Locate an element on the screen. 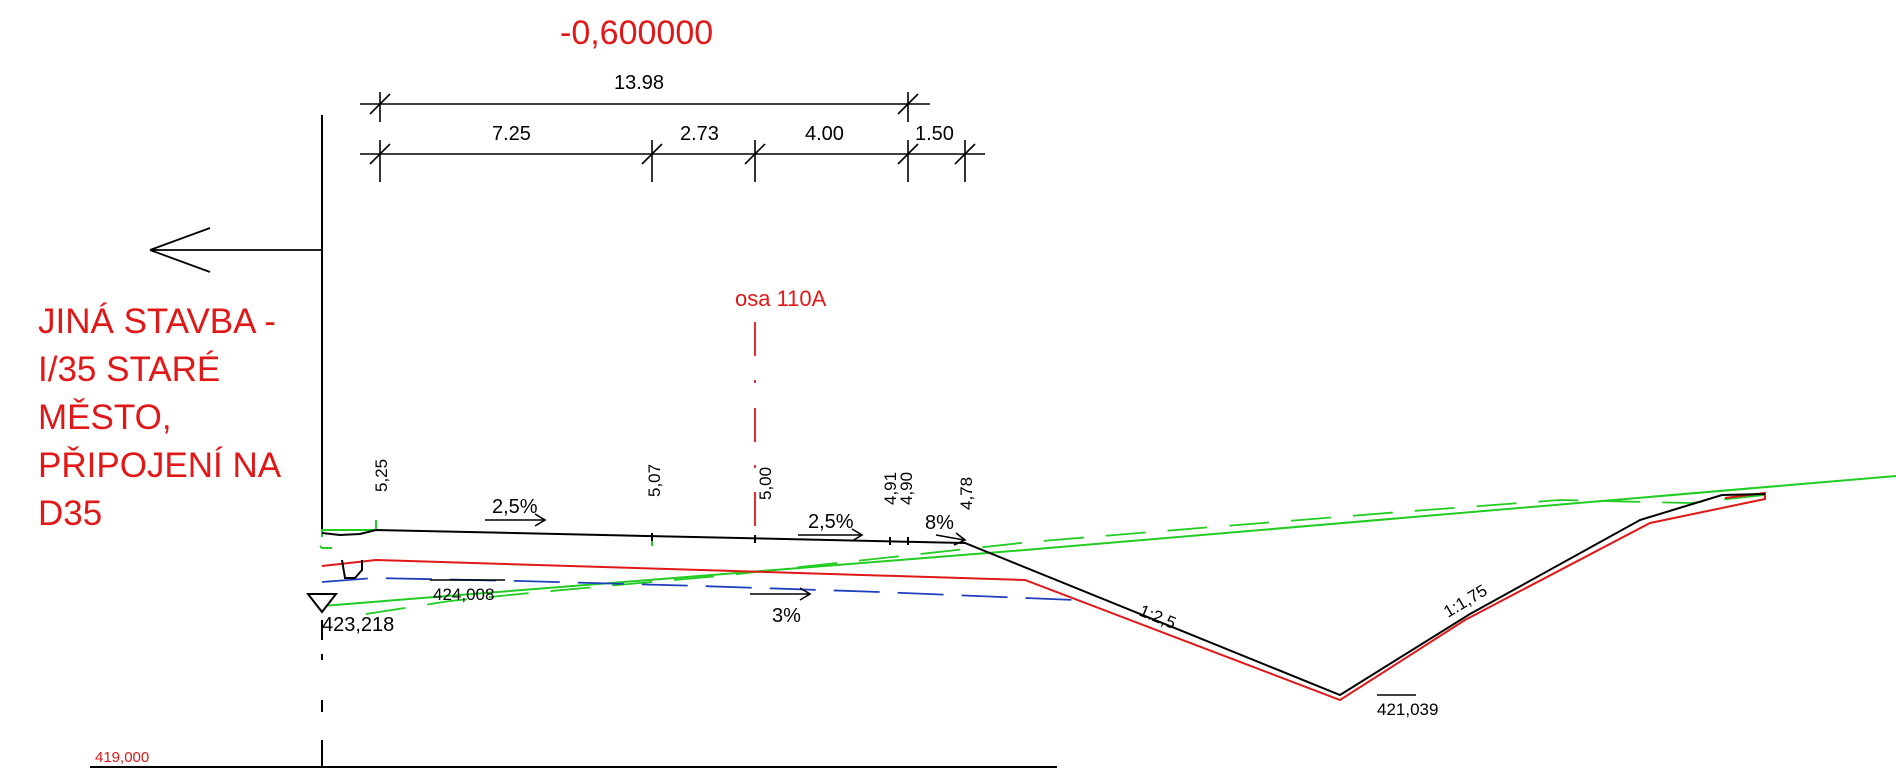  offset-label: 4,90 is located at coordinates (906, 488).